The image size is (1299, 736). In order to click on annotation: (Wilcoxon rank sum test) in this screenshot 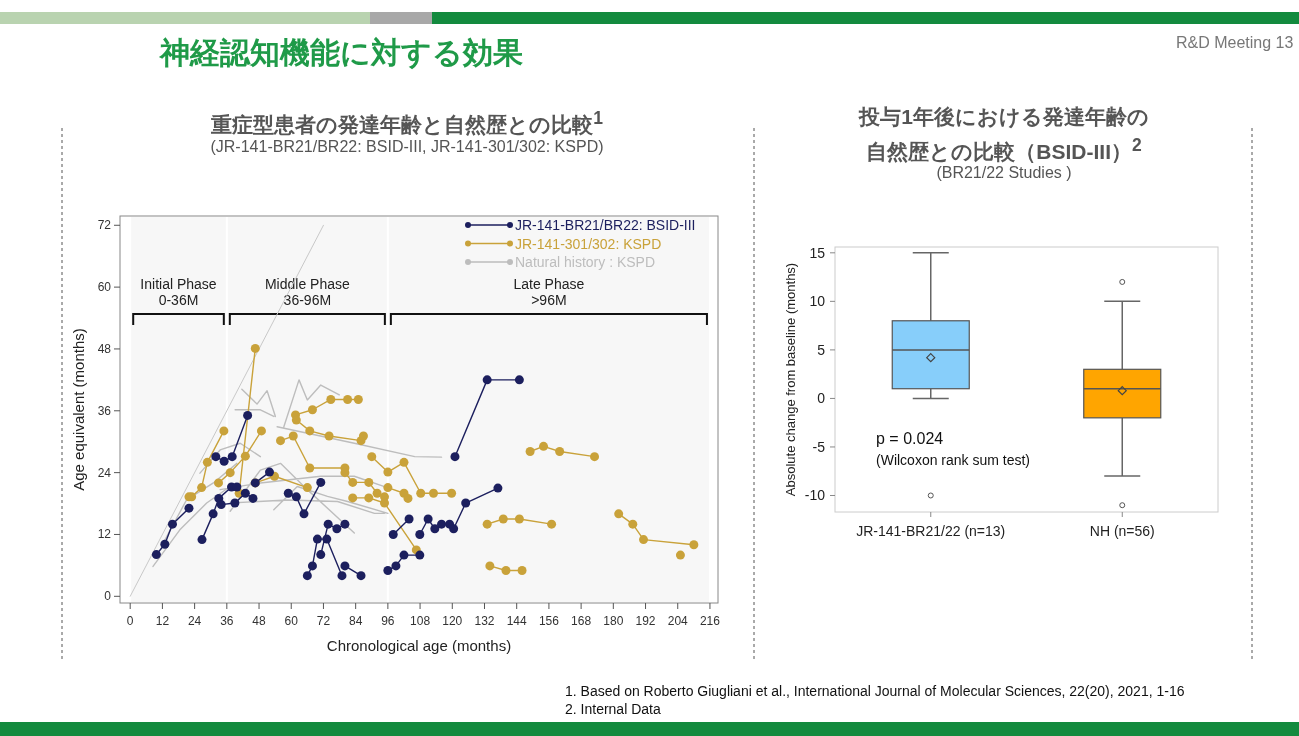, I will do `click(953, 460)`.